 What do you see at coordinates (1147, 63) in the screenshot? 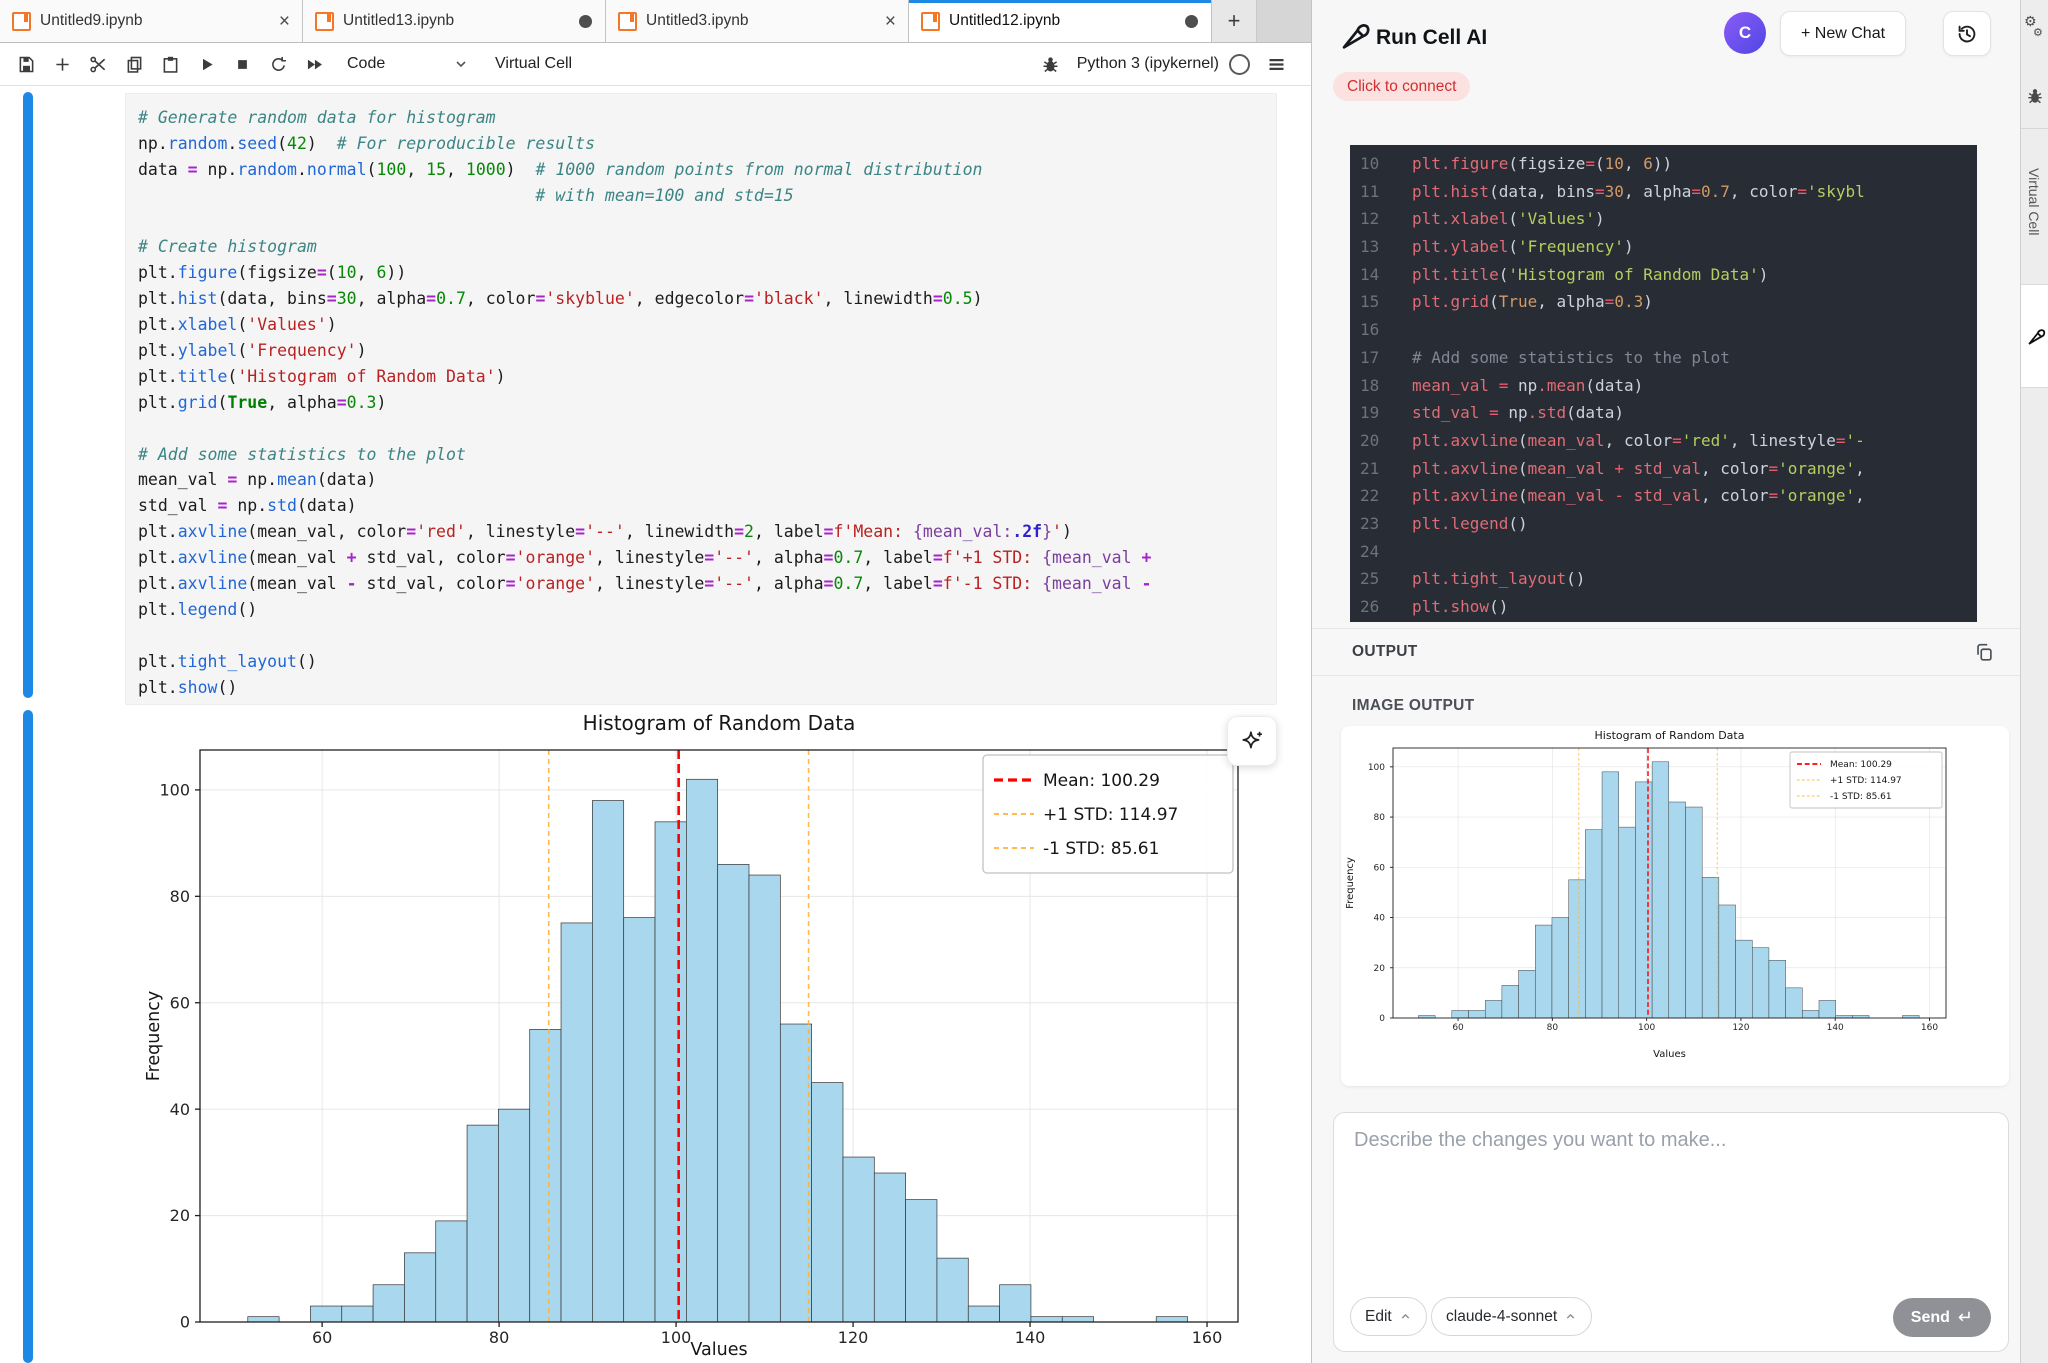
I see `kernel-name: Python 3 (ipykernel)` at bounding box center [1147, 63].